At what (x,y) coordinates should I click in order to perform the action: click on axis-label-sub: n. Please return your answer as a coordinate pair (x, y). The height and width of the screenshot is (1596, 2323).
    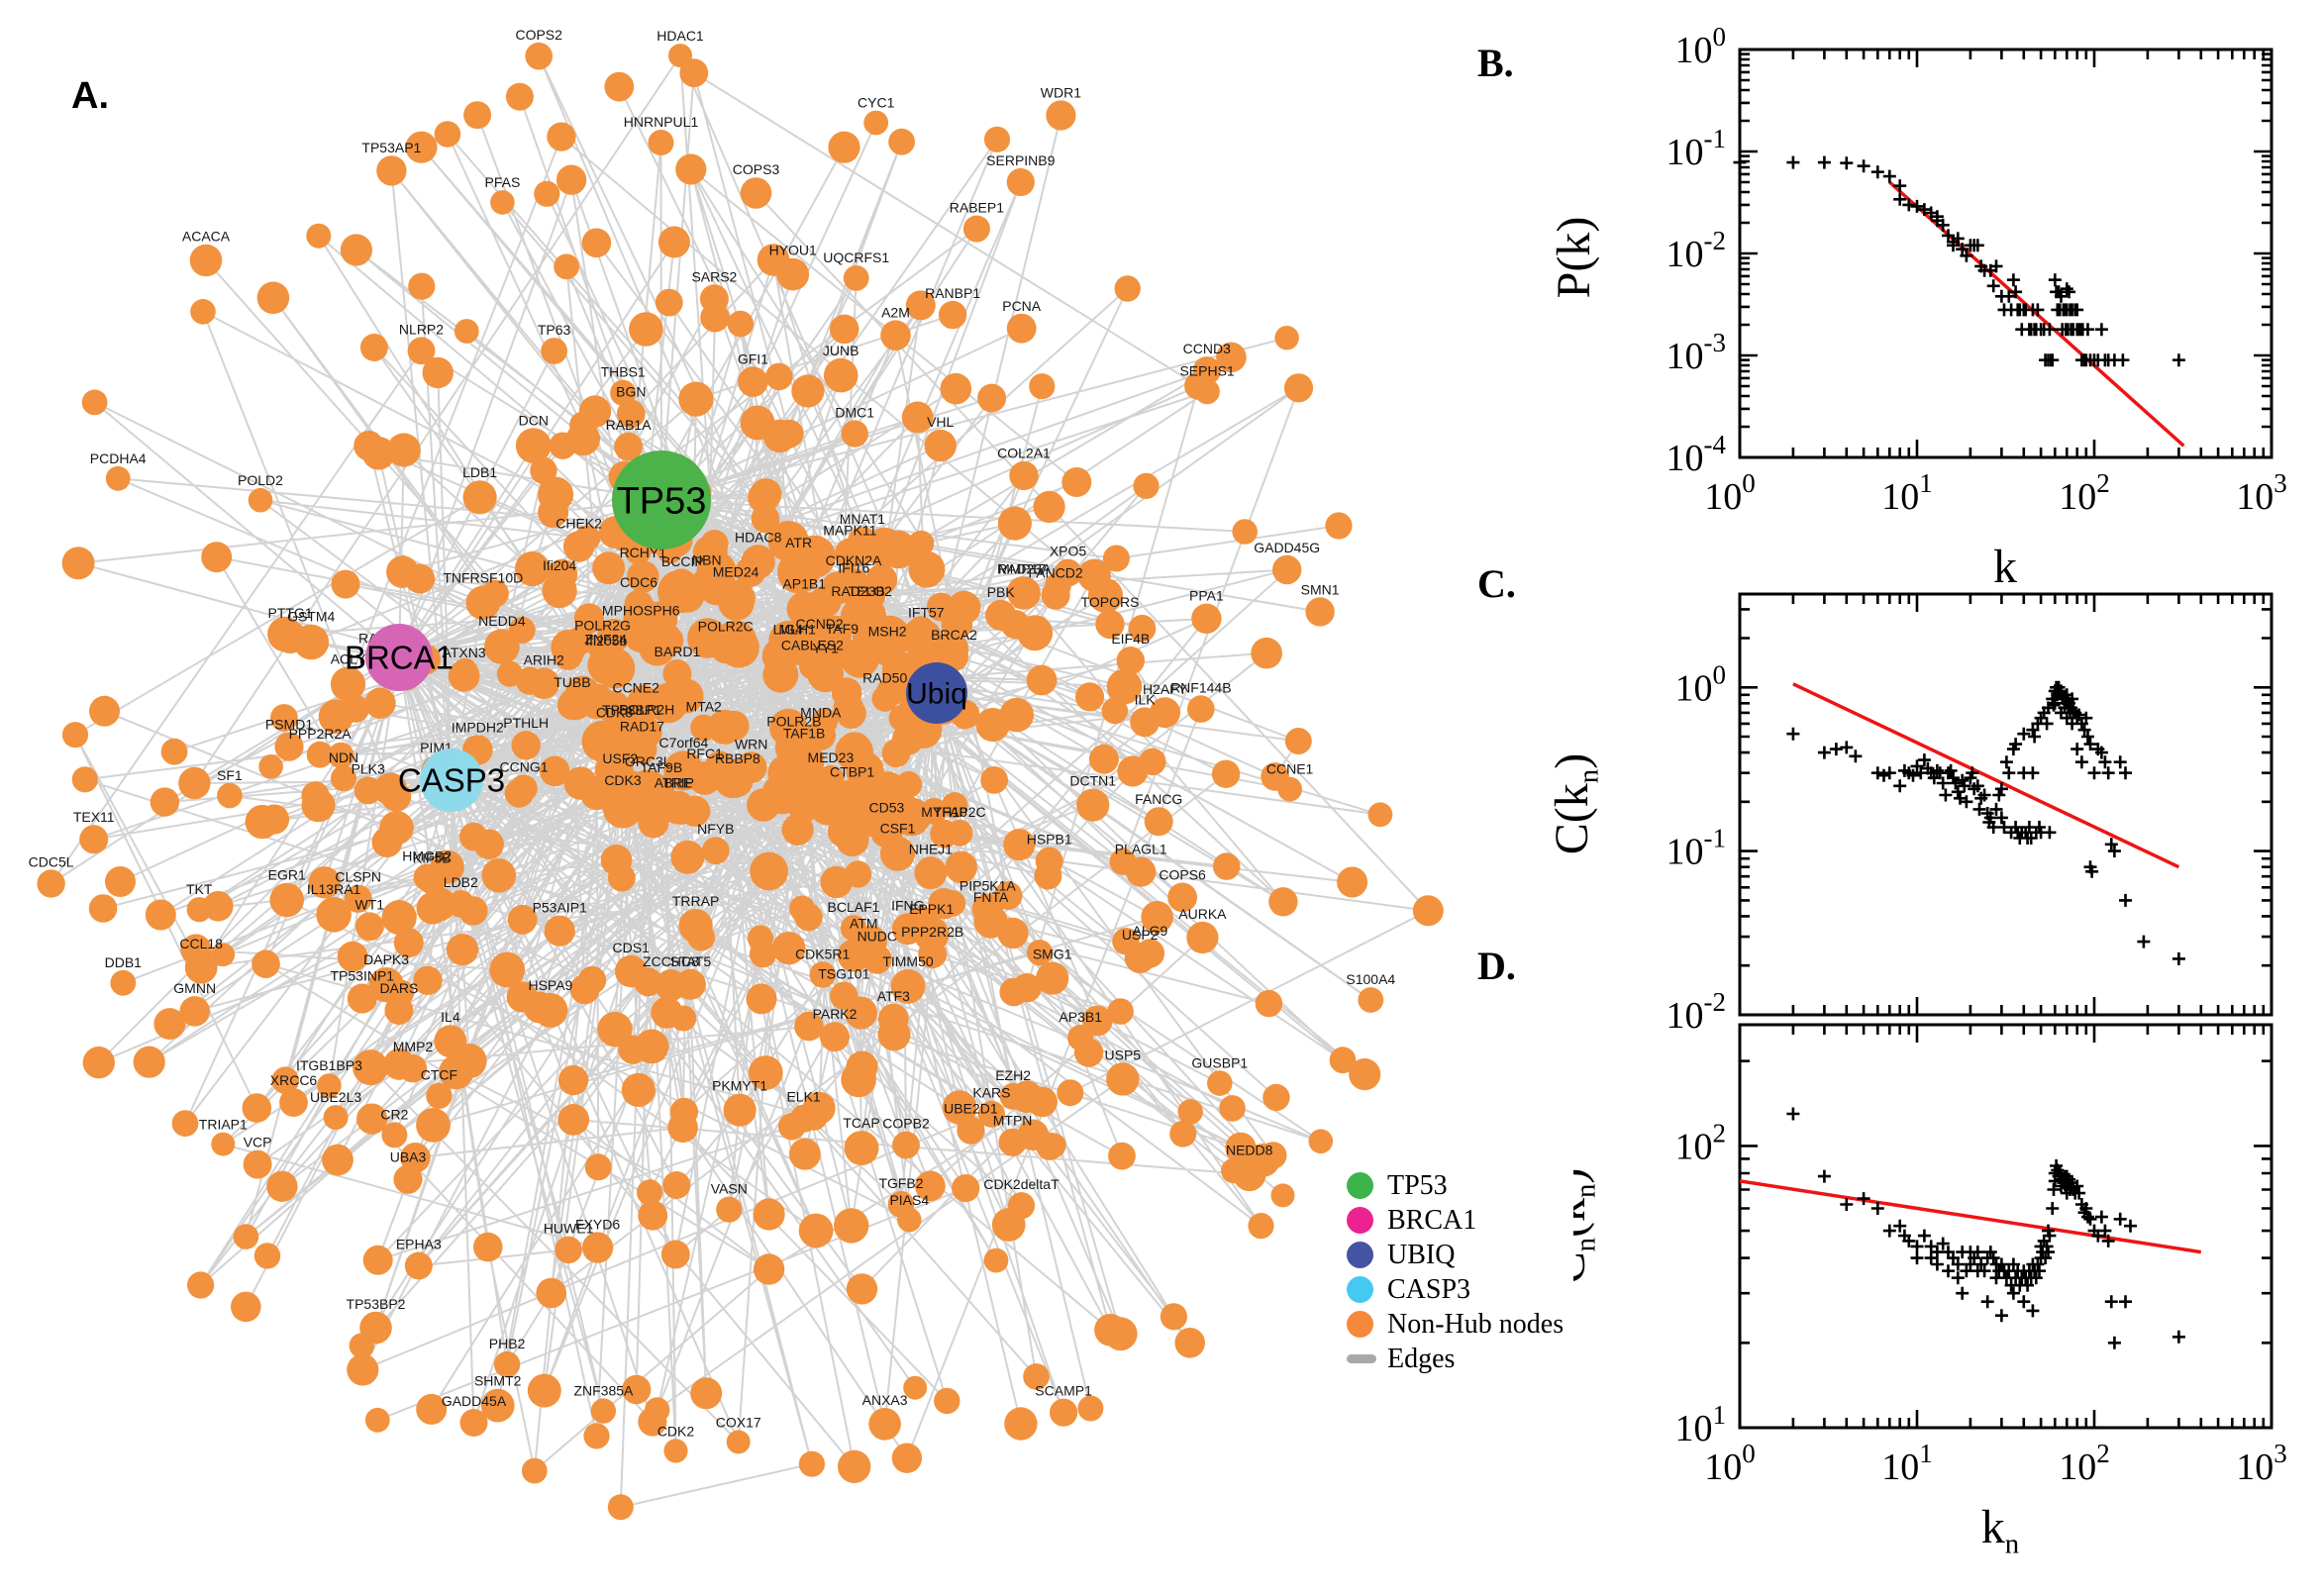
    Looking at the image, I should click on (1588, 776).